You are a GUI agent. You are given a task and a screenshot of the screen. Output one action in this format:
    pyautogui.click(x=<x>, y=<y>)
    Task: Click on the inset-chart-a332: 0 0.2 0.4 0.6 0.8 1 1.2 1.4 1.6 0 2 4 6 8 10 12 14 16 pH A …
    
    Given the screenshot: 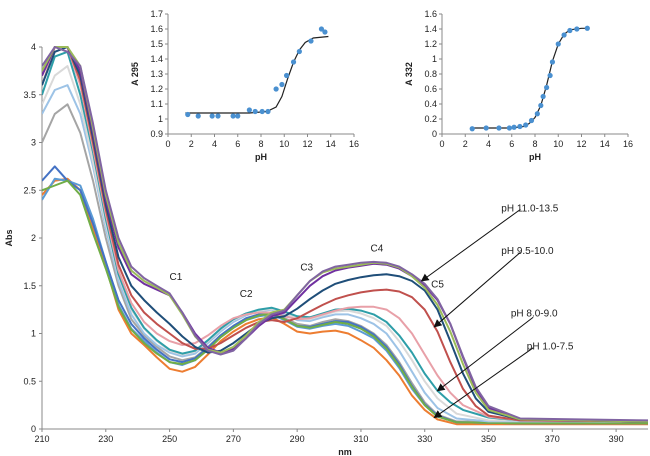 What is the action you would take?
    pyautogui.click(x=522, y=86)
    